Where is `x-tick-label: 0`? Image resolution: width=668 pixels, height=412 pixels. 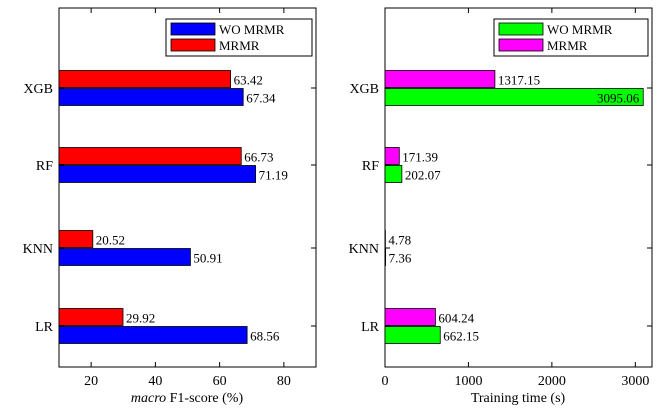 x-tick-label: 0 is located at coordinates (385, 381).